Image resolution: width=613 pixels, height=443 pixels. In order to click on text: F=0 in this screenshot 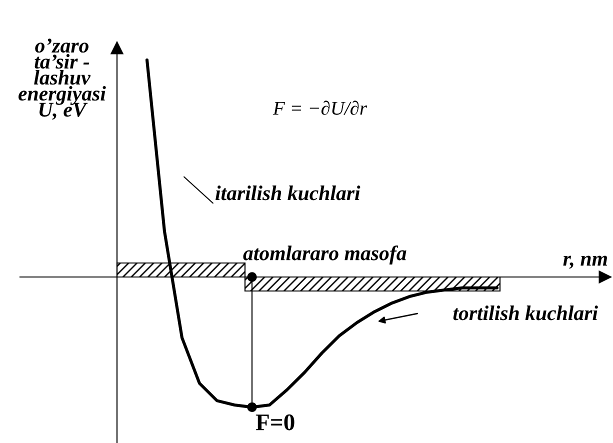, I will do `click(275, 422)`.